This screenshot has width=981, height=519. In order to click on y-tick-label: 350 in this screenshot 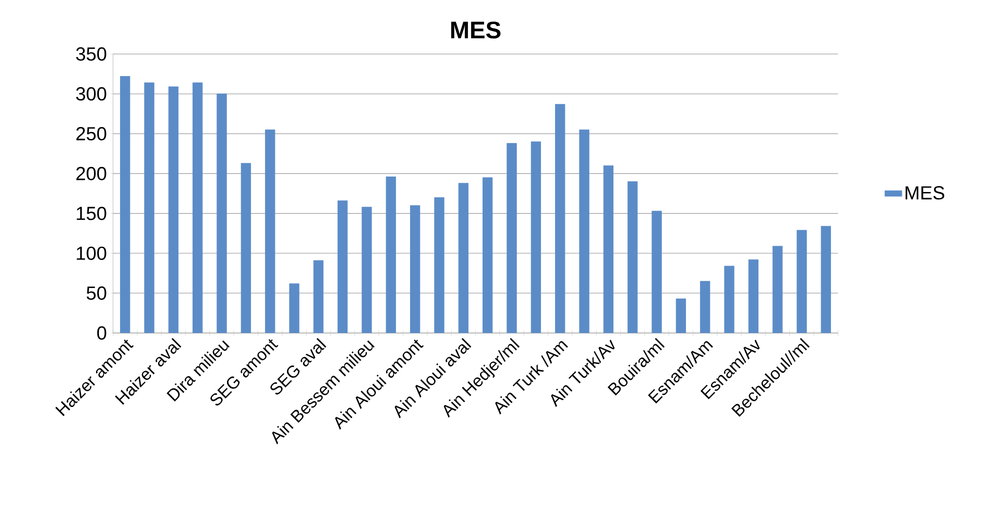, I will do `click(91, 54)`.